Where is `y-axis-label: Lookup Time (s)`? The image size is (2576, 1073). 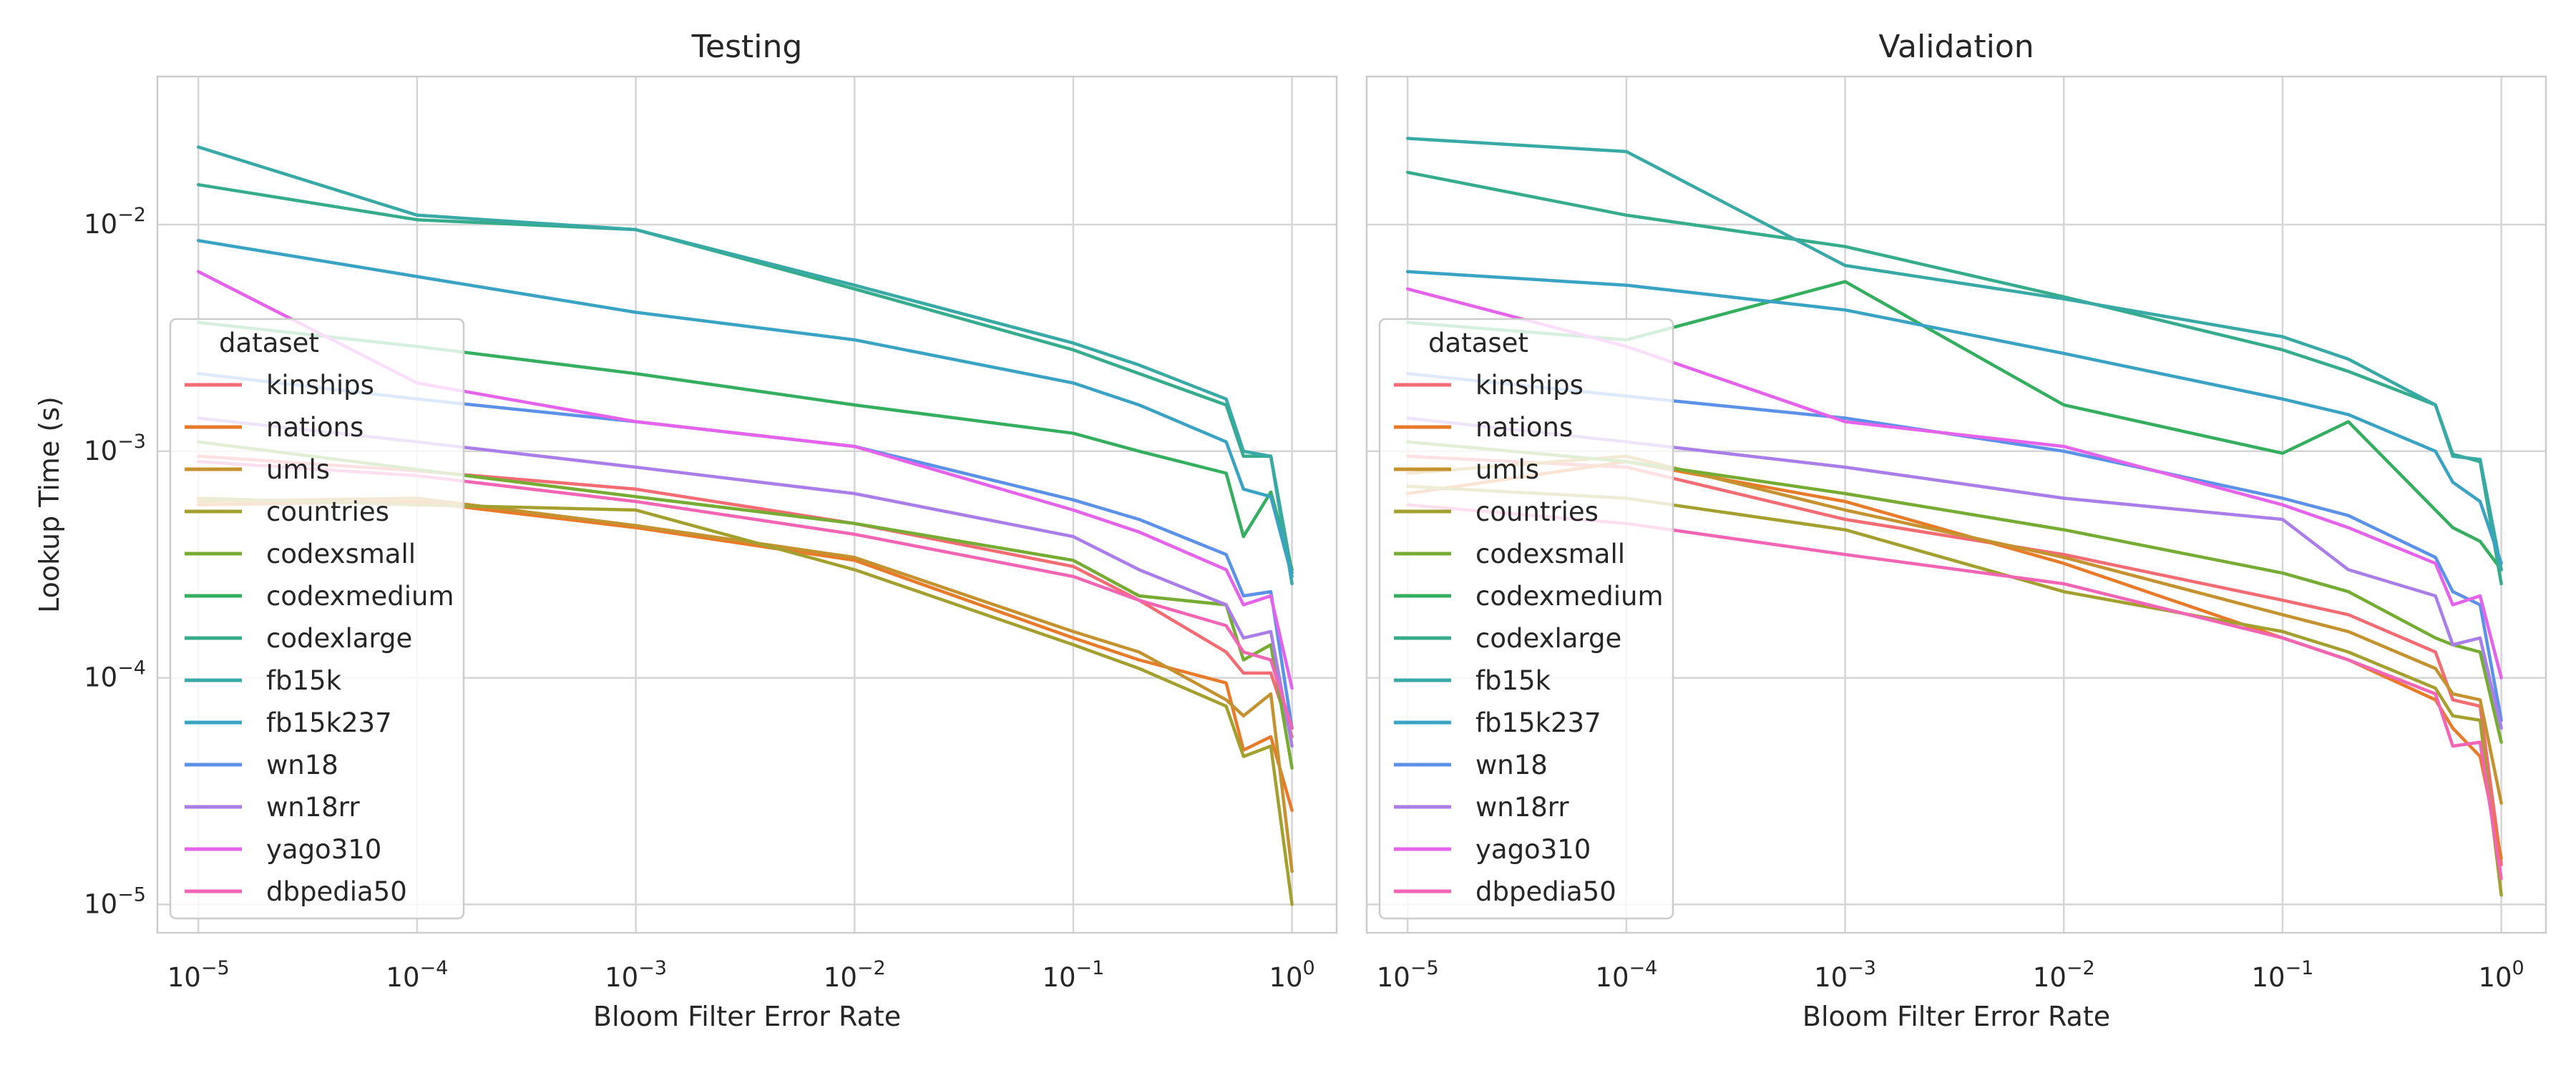
y-axis-label: Lookup Time (s) is located at coordinates (49, 504).